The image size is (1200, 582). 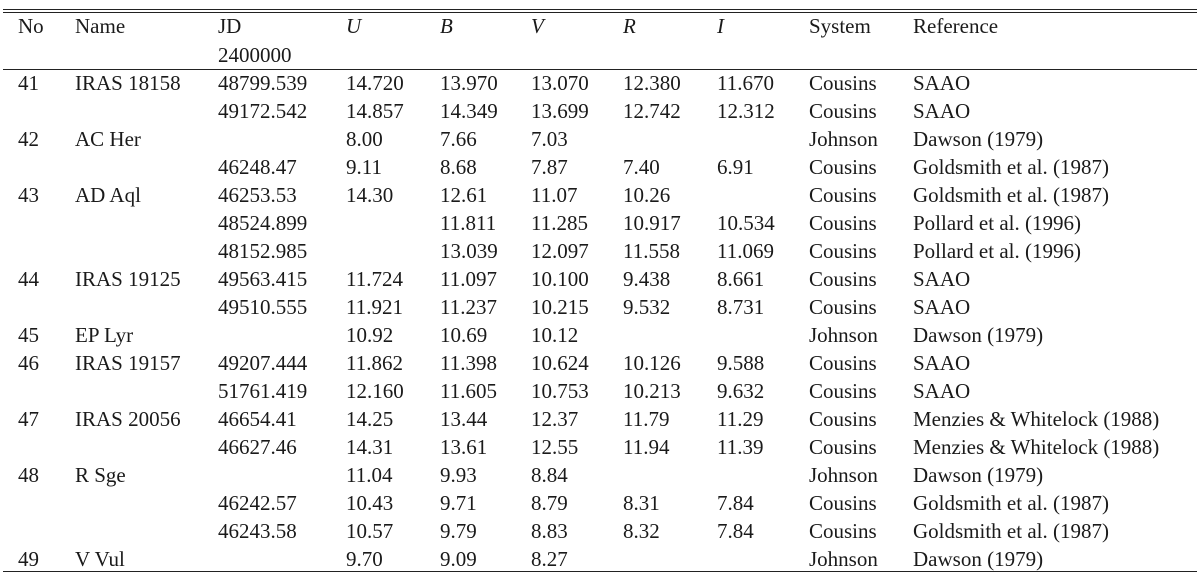 I want to click on cell-u: 11.921, so click(x=374, y=307).